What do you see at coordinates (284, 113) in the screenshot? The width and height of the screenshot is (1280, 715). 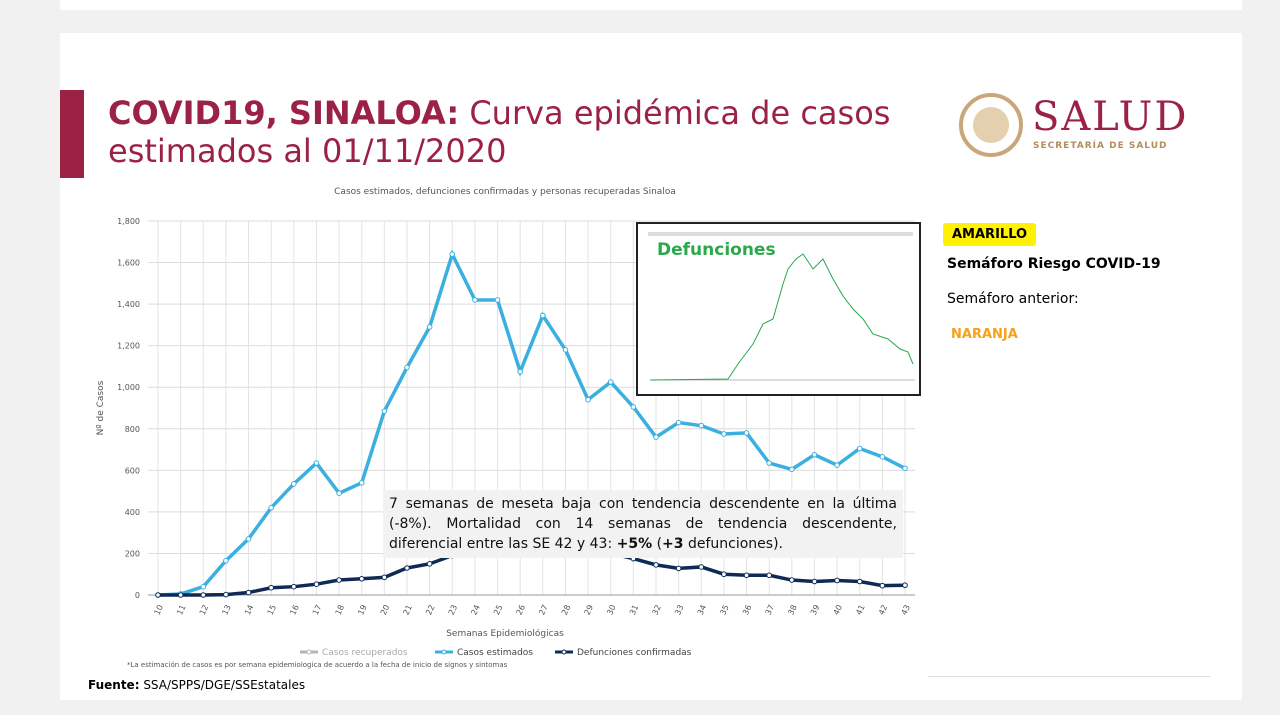 I see `title-bold: COVID19, SINALOA:` at bounding box center [284, 113].